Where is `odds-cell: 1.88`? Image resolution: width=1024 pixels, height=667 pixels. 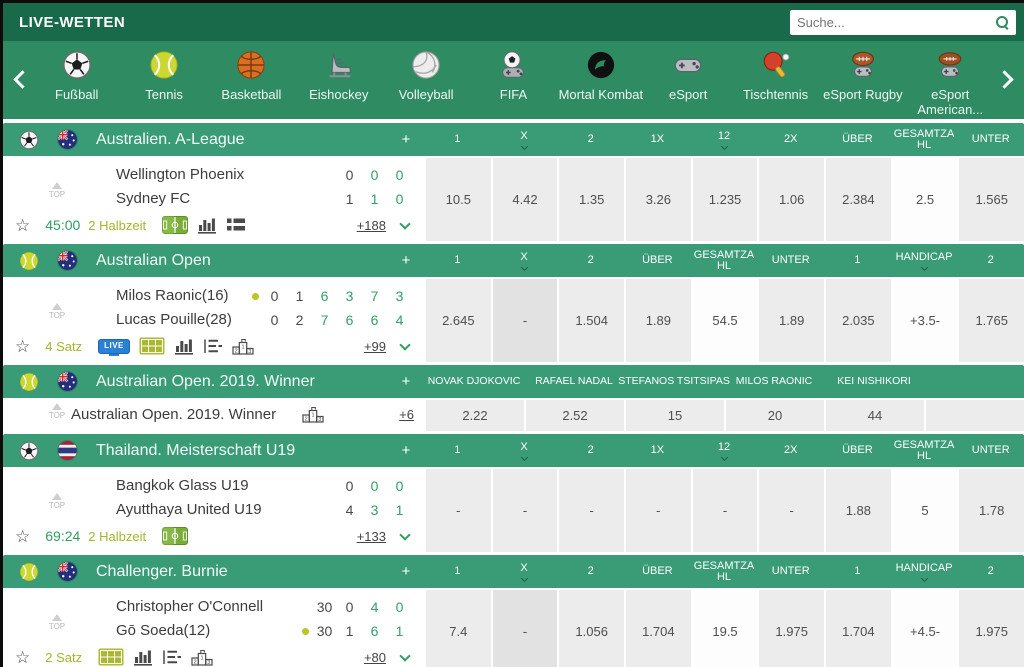 odds-cell: 1.88 is located at coordinates (857, 509).